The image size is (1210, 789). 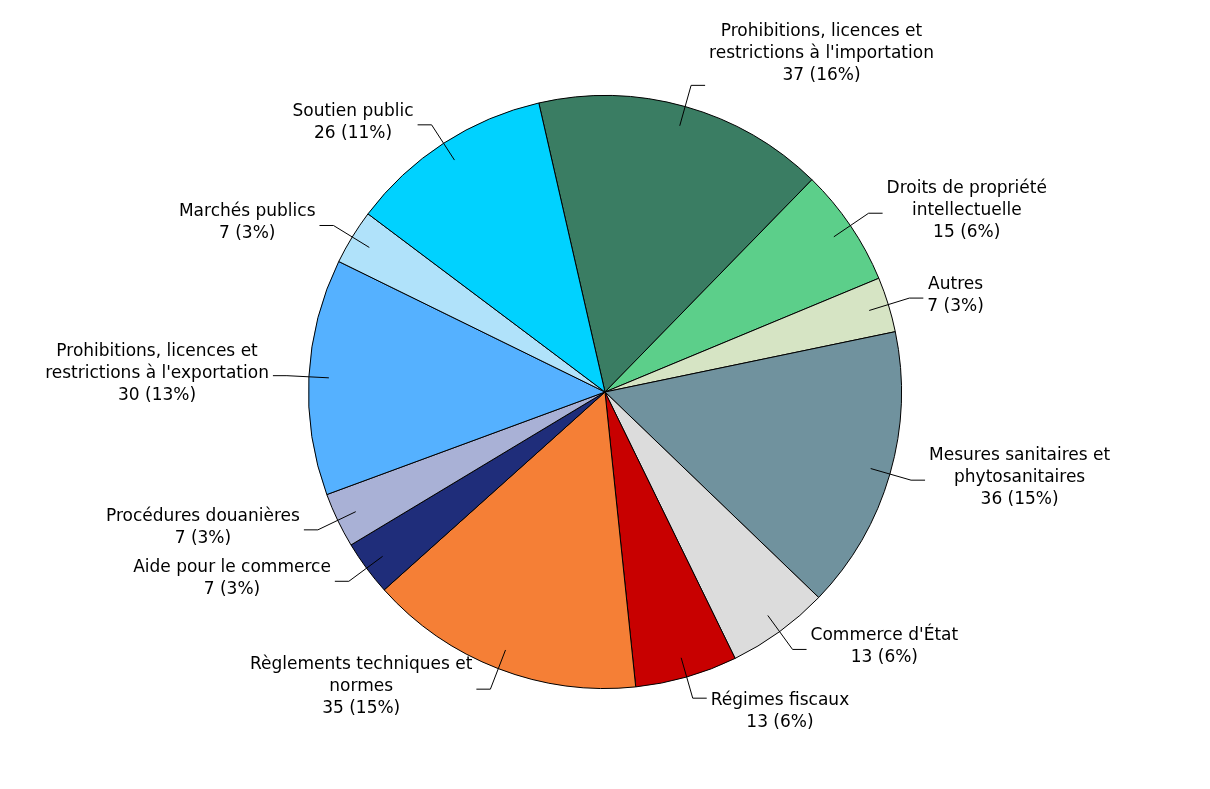 What do you see at coordinates (361, 707) in the screenshot?
I see `data-label: 35 (15%)` at bounding box center [361, 707].